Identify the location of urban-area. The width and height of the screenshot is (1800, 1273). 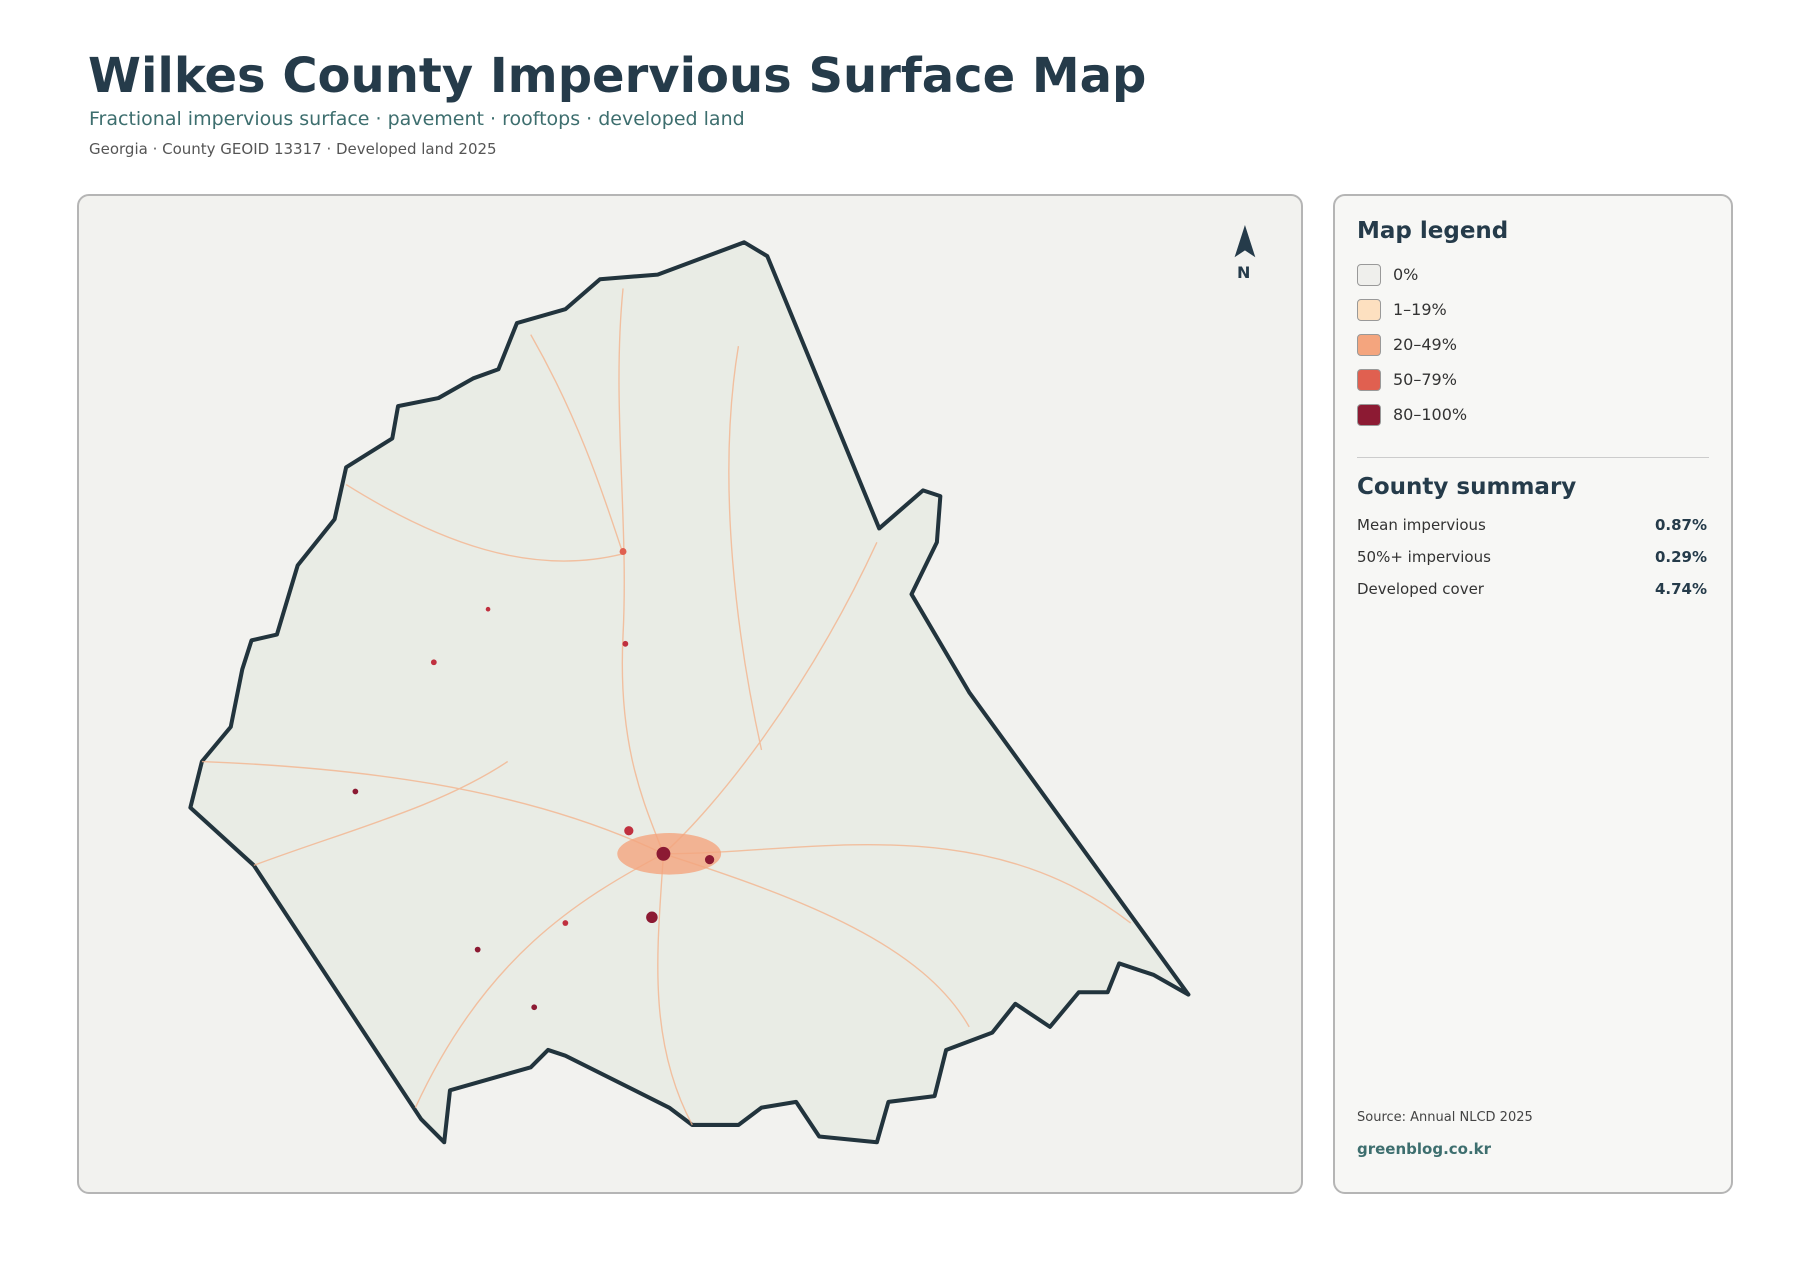
(537, 779).